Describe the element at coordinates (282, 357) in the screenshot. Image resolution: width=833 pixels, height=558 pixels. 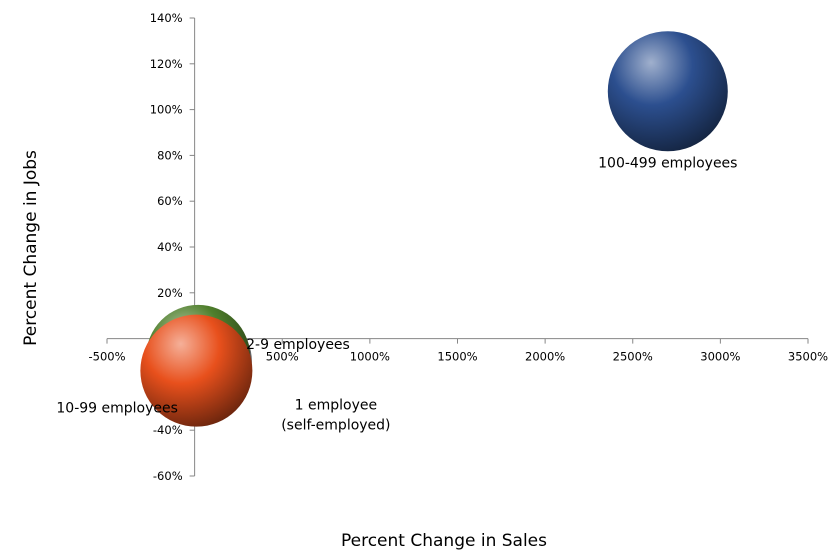
I see `x-tick-label: 500%` at that location.